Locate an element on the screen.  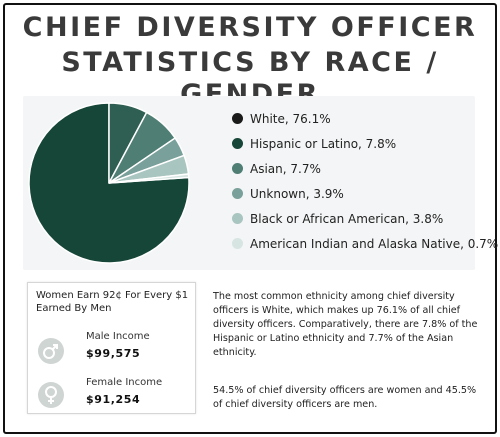
male-symbol-icon is located at coordinates (51, 351).